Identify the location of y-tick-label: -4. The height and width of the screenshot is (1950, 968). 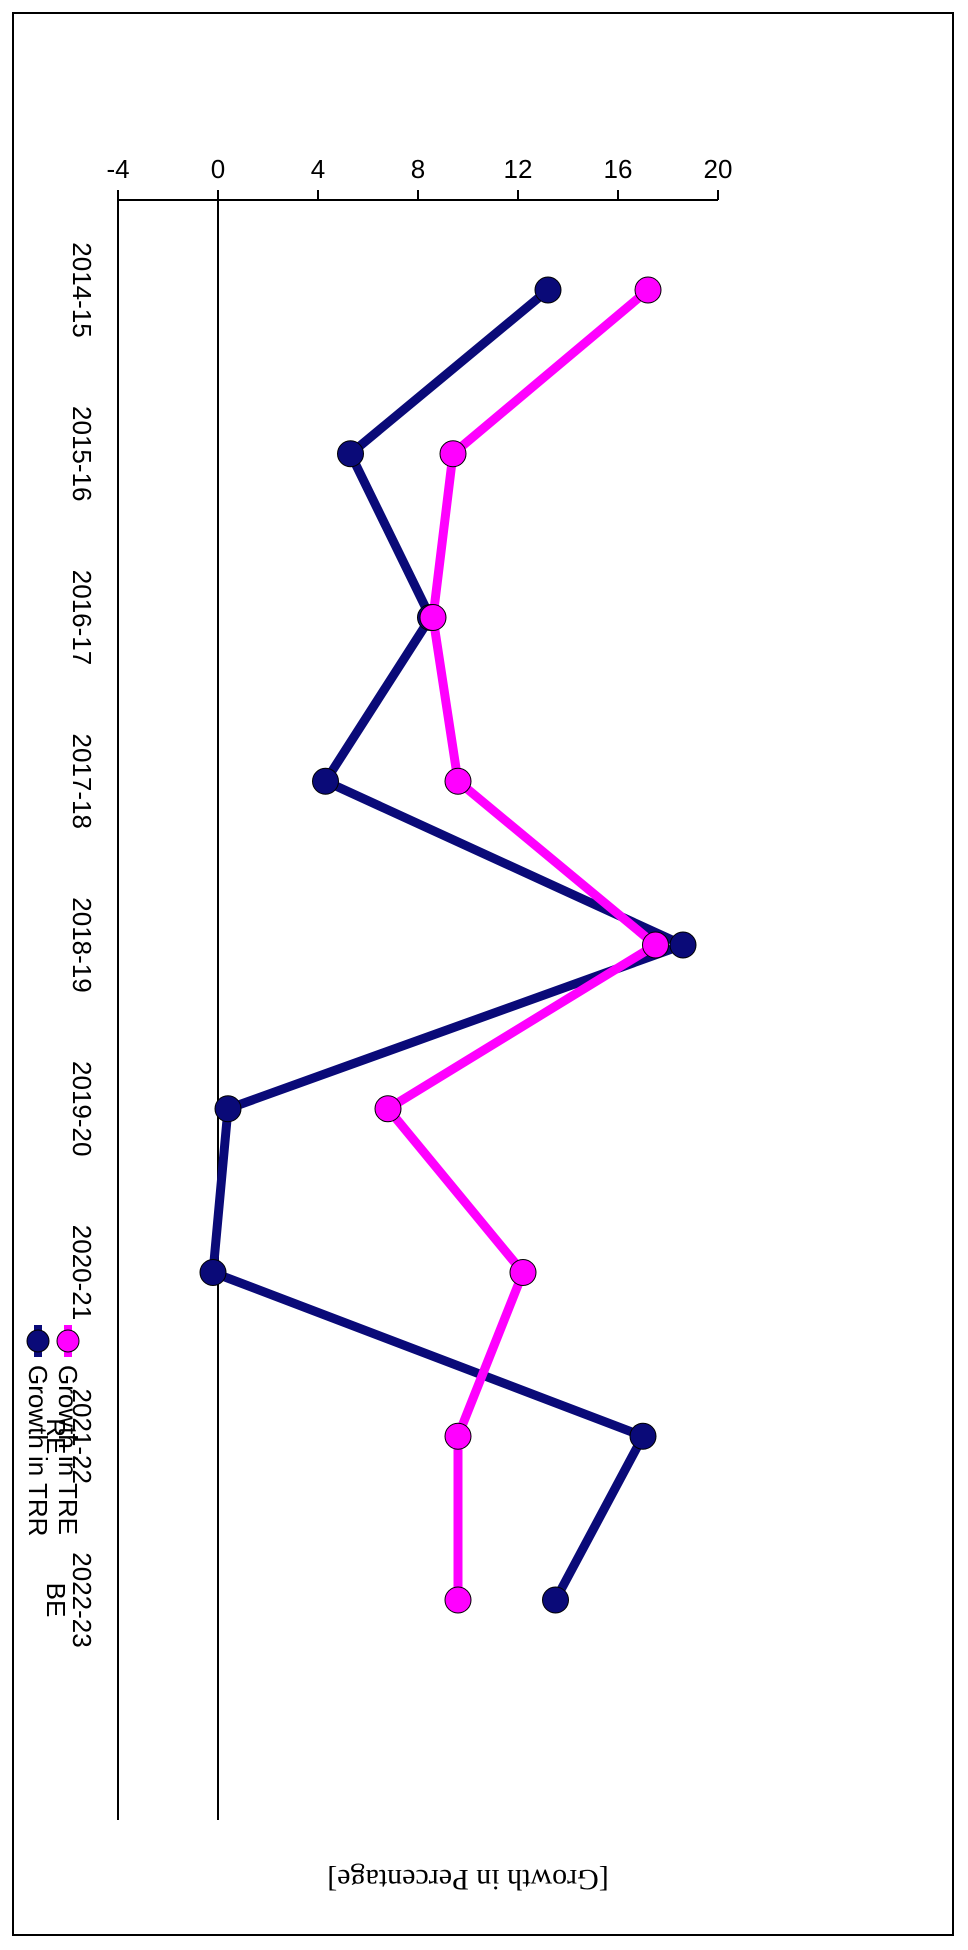
(117, 169).